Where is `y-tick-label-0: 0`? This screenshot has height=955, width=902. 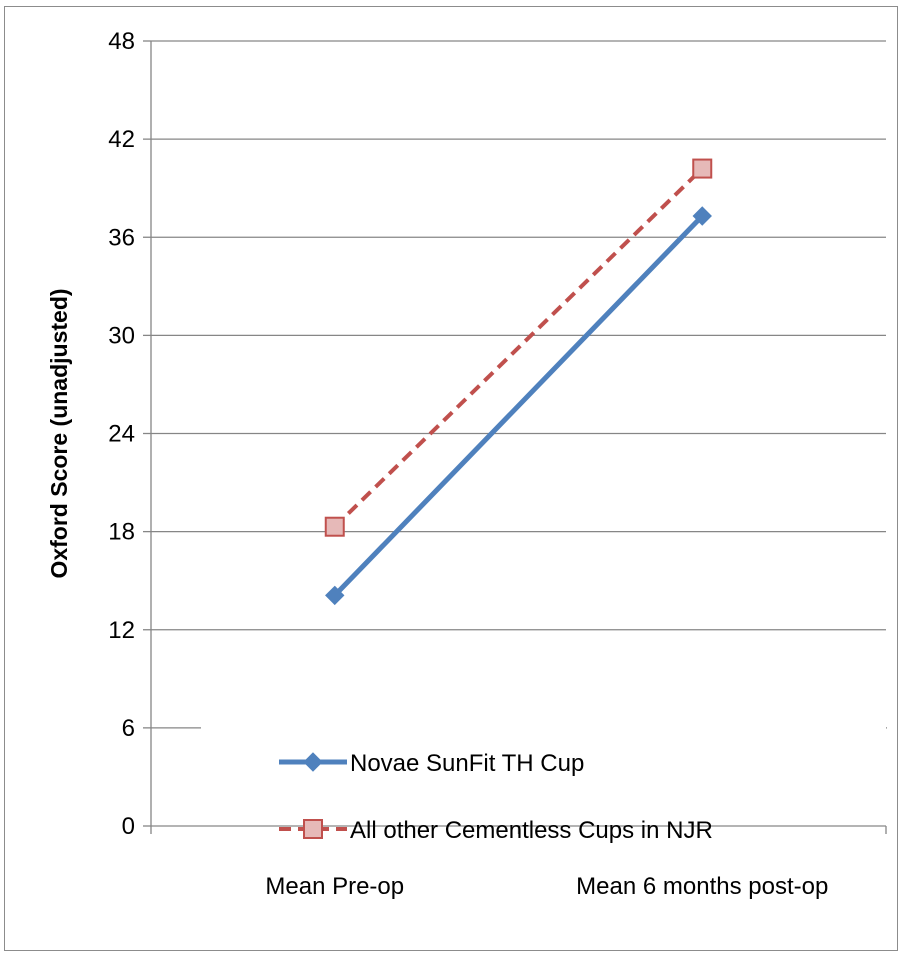
y-tick-label-0: 0 is located at coordinates (128, 826).